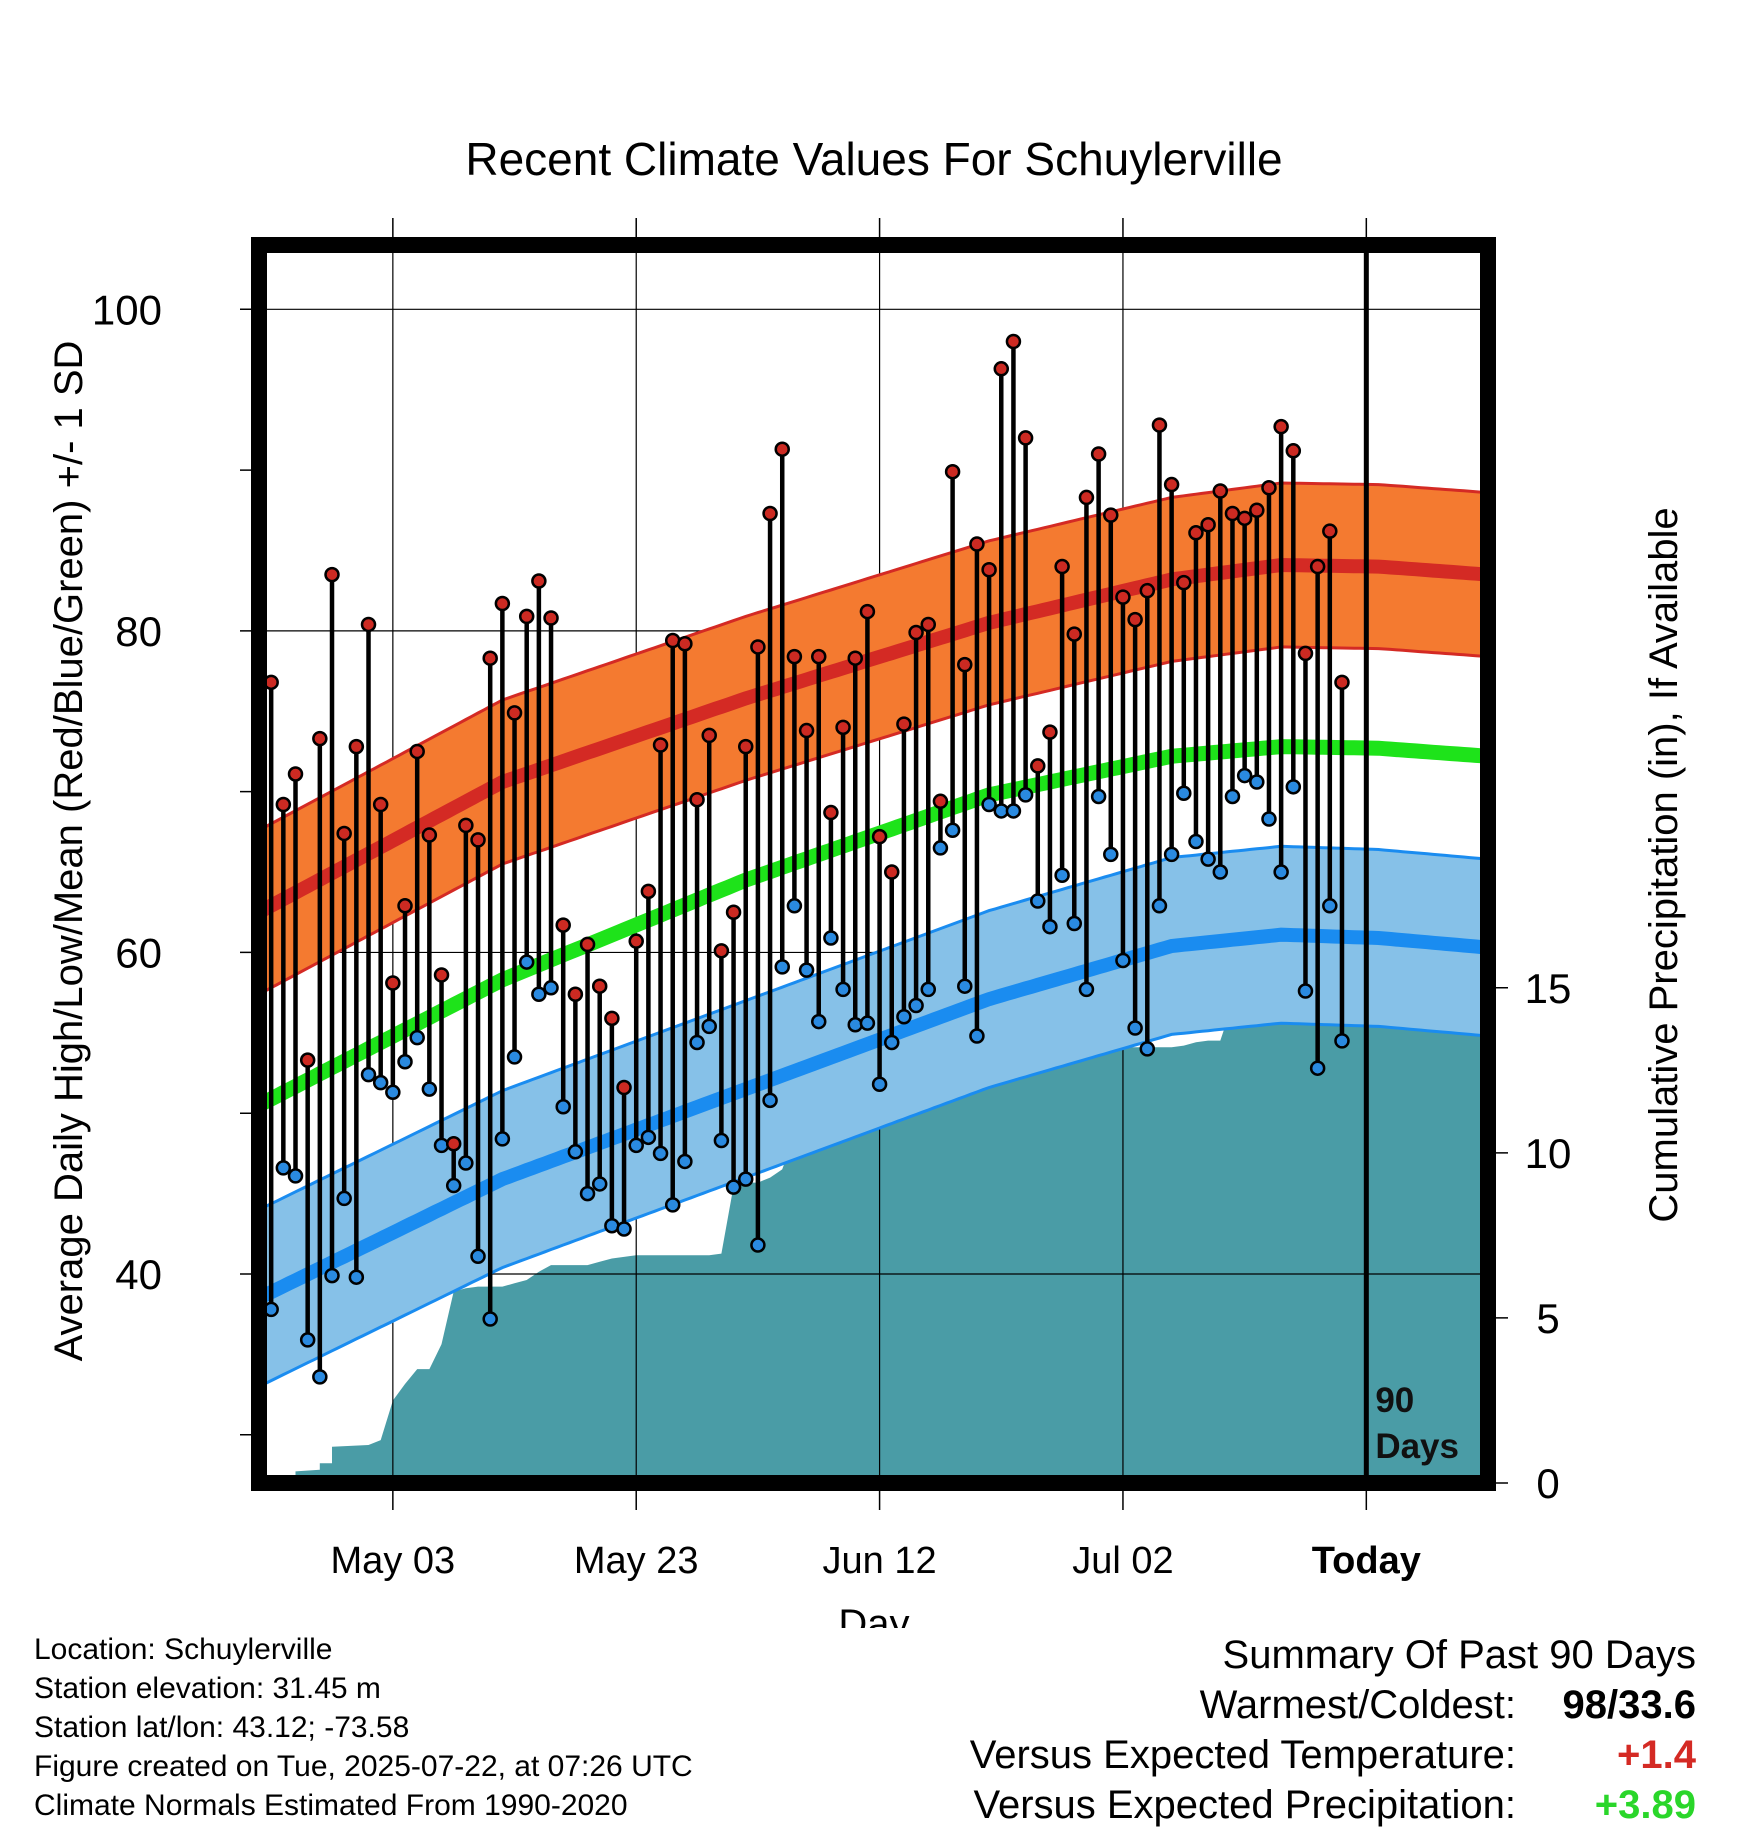 This screenshot has height=1830, width=1748. Describe the element at coordinates (636, 1561) in the screenshot. I see `x-tick-label: May 23` at that location.